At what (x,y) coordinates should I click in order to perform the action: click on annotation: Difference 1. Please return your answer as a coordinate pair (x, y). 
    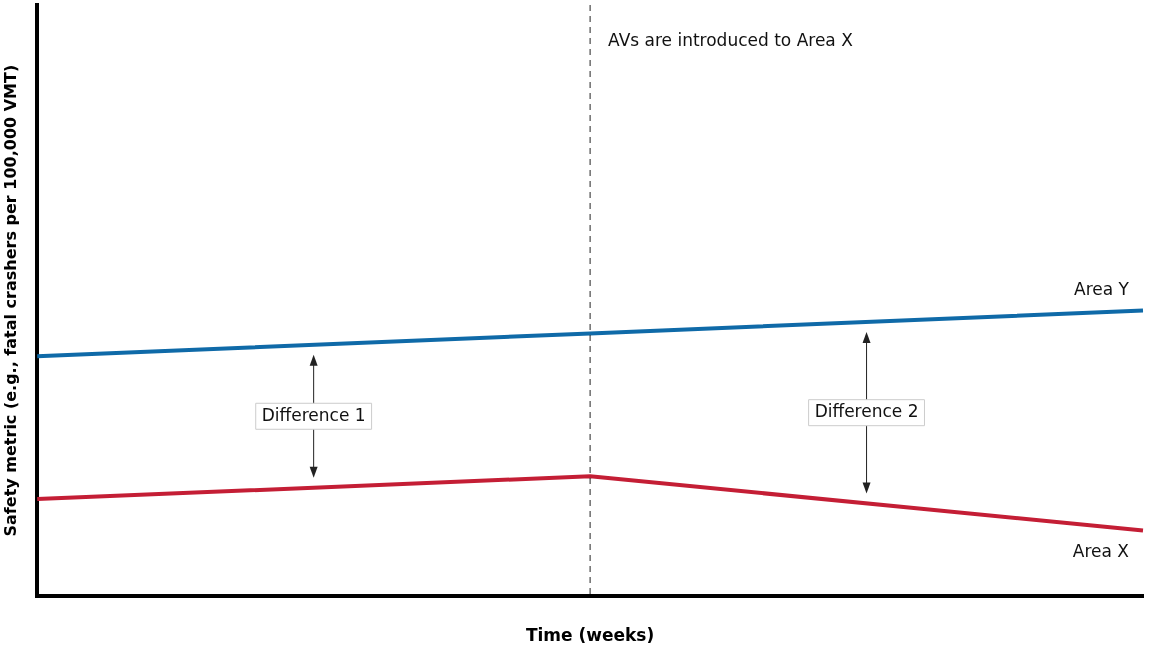
    Looking at the image, I should click on (313, 414).